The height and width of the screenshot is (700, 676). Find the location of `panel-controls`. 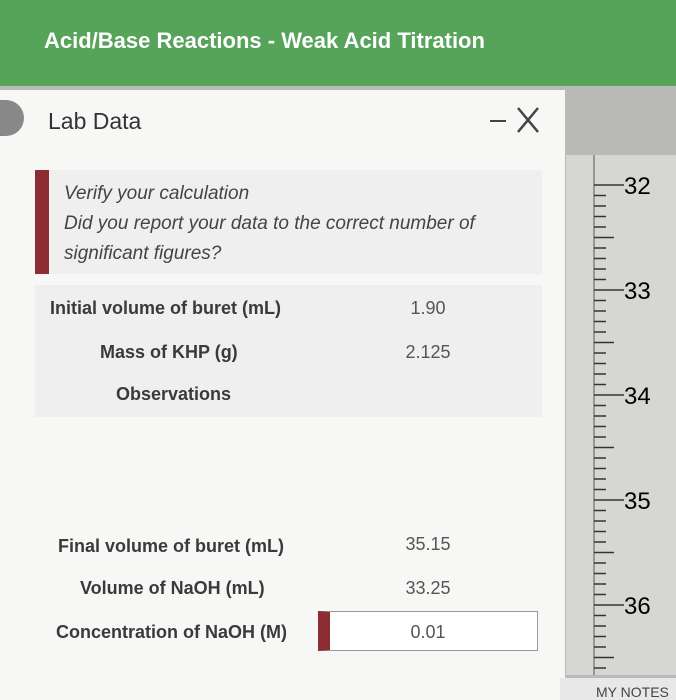

panel-controls is located at coordinates (518, 119).